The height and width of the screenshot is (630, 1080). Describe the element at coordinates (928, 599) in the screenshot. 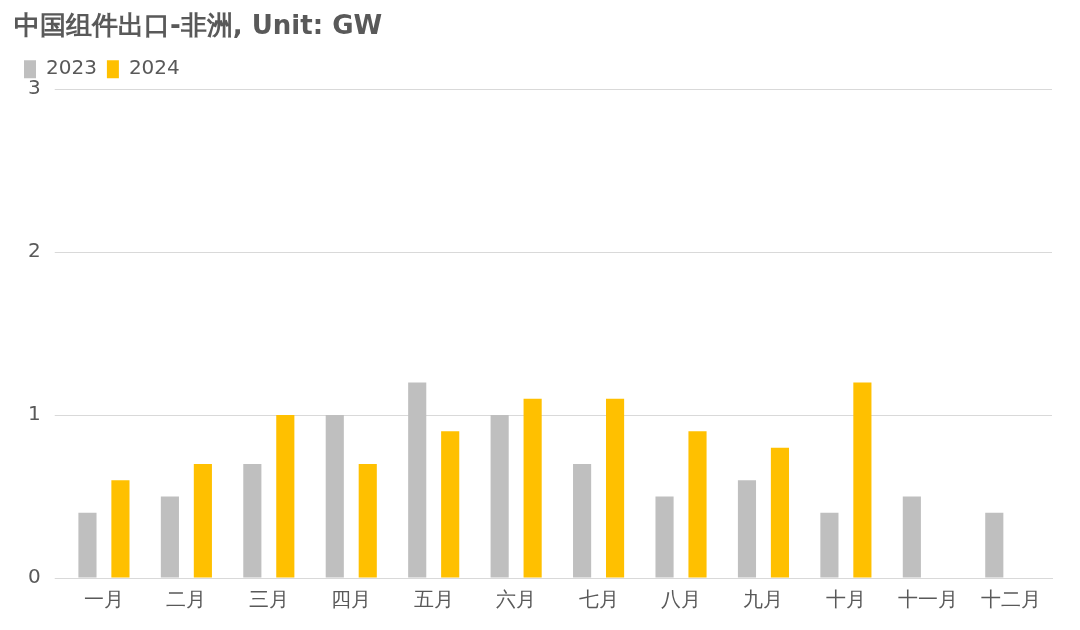

I see `x-tick-label: 十一月` at that location.